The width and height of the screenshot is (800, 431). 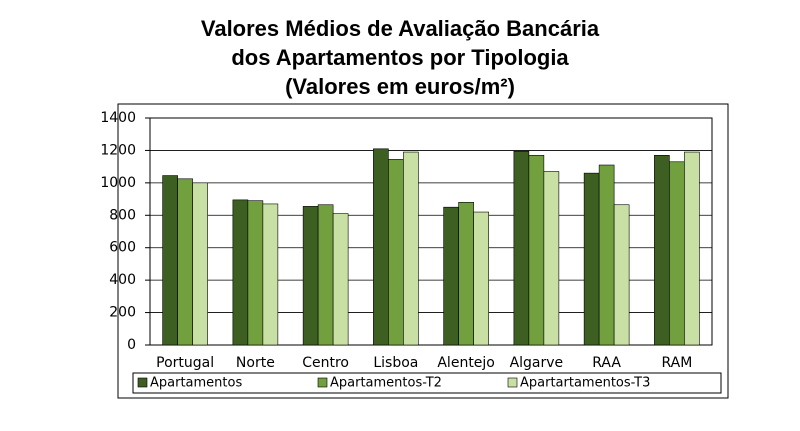 I want to click on y-tick-label: 600, so click(x=122, y=248).